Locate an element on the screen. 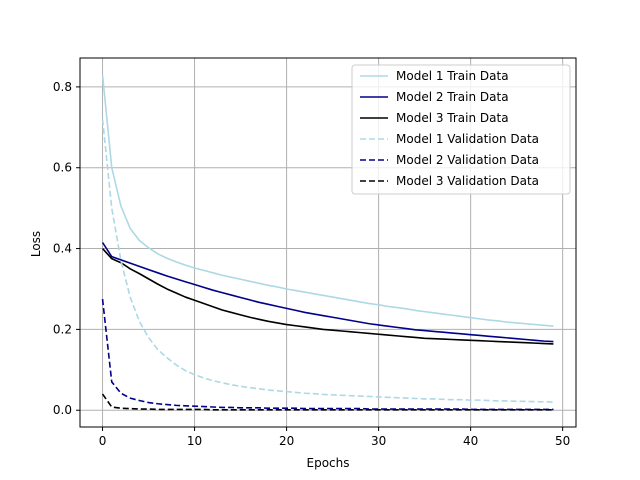  y-axis-label: Loss is located at coordinates (36, 244).